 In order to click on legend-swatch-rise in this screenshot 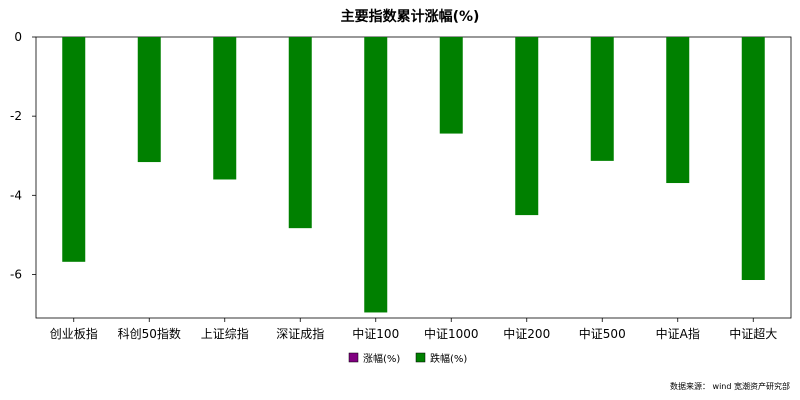, I will do `click(353, 357)`.